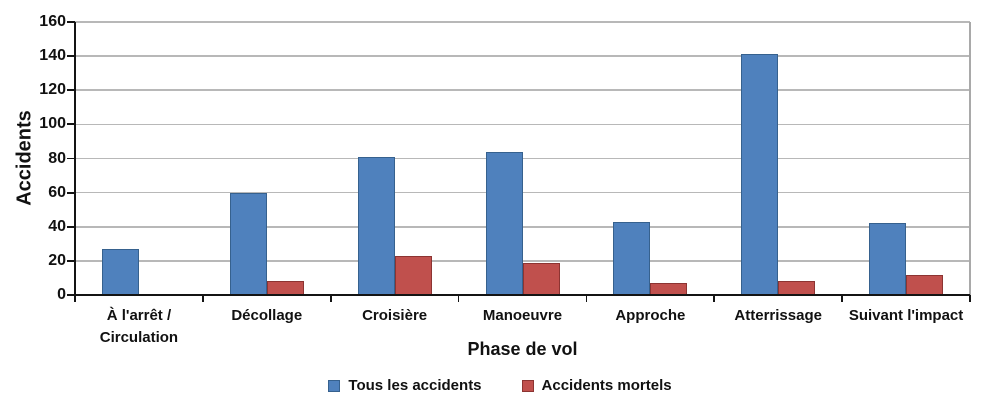 The width and height of the screenshot is (1000, 406). I want to click on x-category-label-6: Suivant l'impact, so click(906, 315).